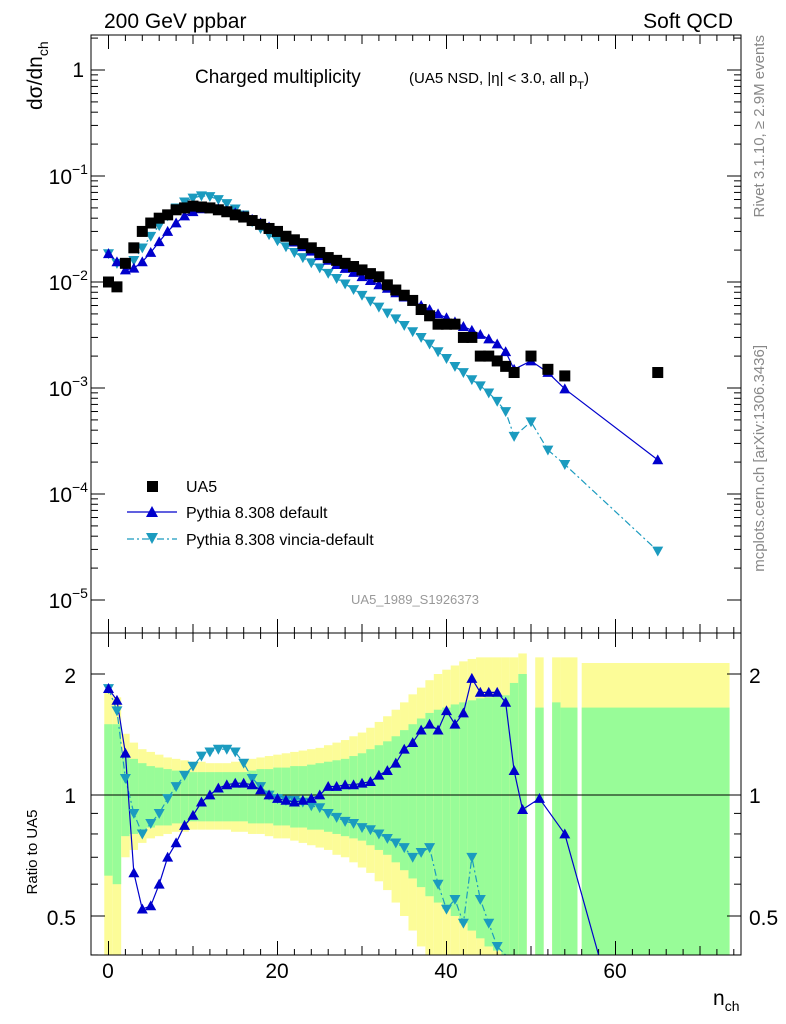 The image size is (786, 1024). I want to click on xtick-label: 60, so click(614, 971).